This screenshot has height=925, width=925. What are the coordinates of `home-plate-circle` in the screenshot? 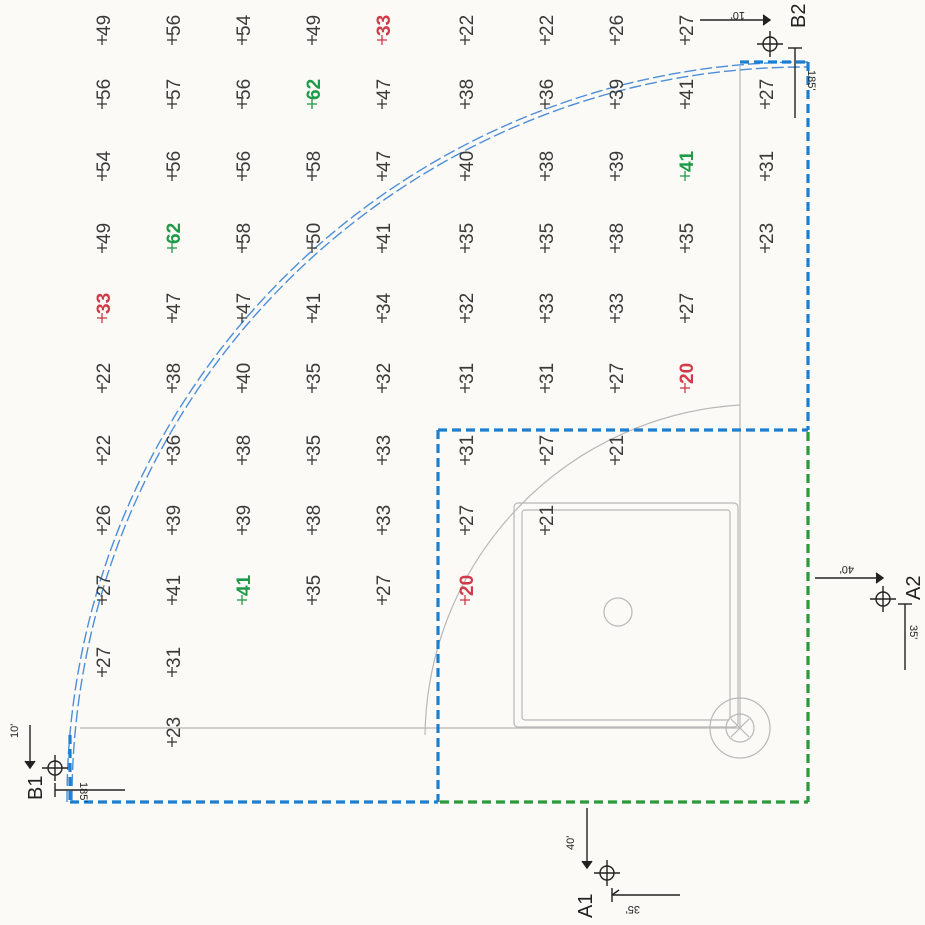 It's located at (740, 728).